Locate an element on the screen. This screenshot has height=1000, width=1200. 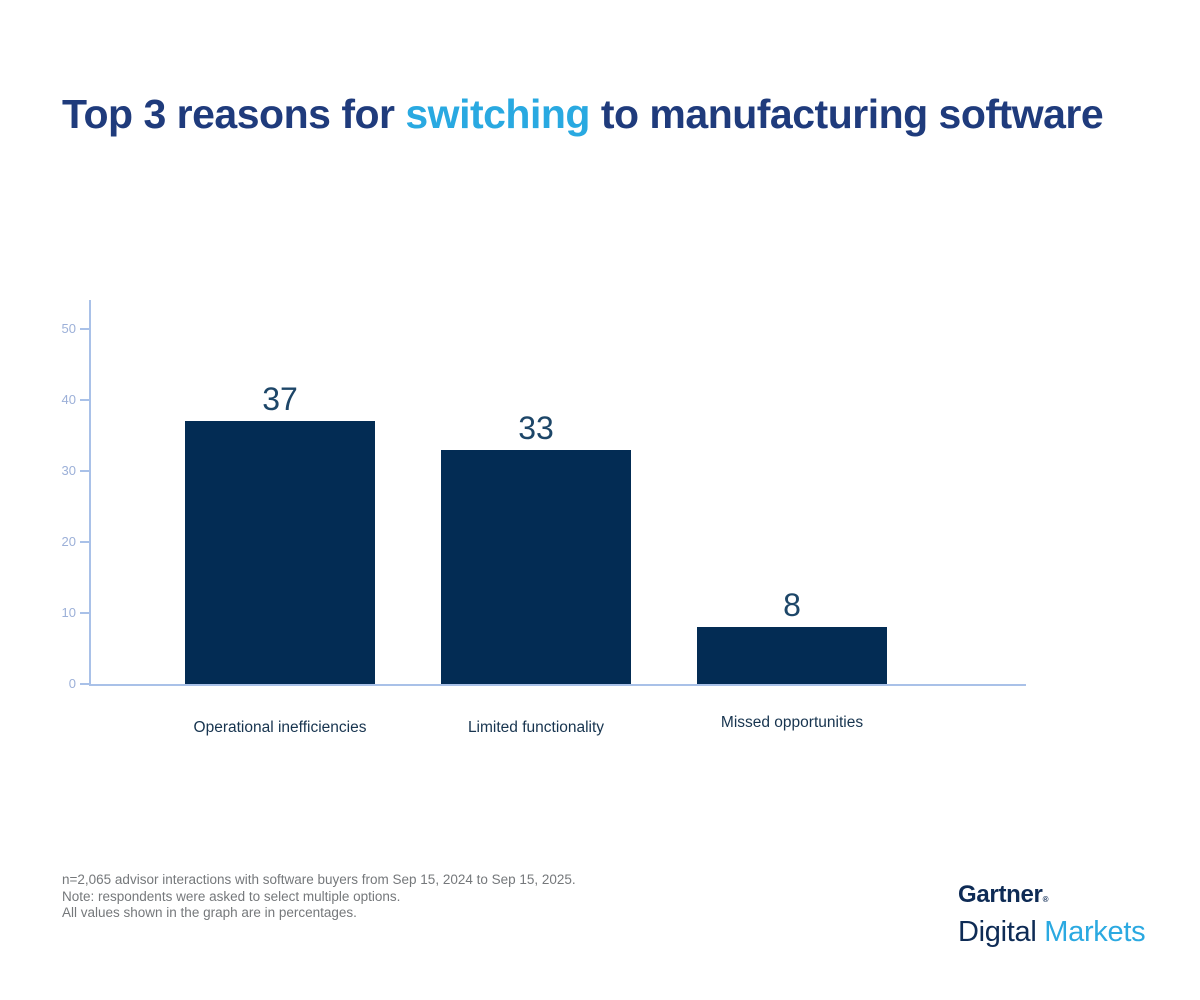
digital-markets-wordmark: Digital Markets is located at coordinates (1052, 932).